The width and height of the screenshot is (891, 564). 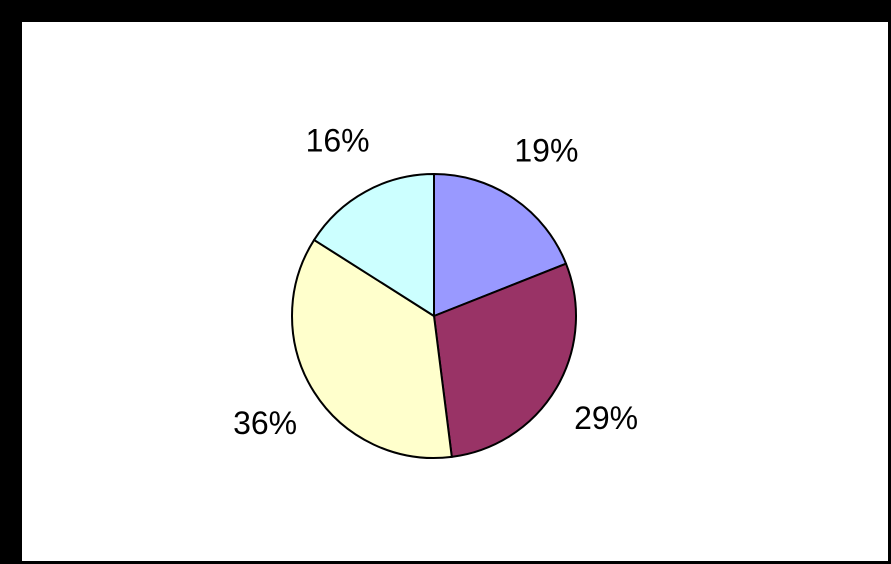 What do you see at coordinates (372, 348) in the screenshot?
I see `pie-slice-36-percent` at bounding box center [372, 348].